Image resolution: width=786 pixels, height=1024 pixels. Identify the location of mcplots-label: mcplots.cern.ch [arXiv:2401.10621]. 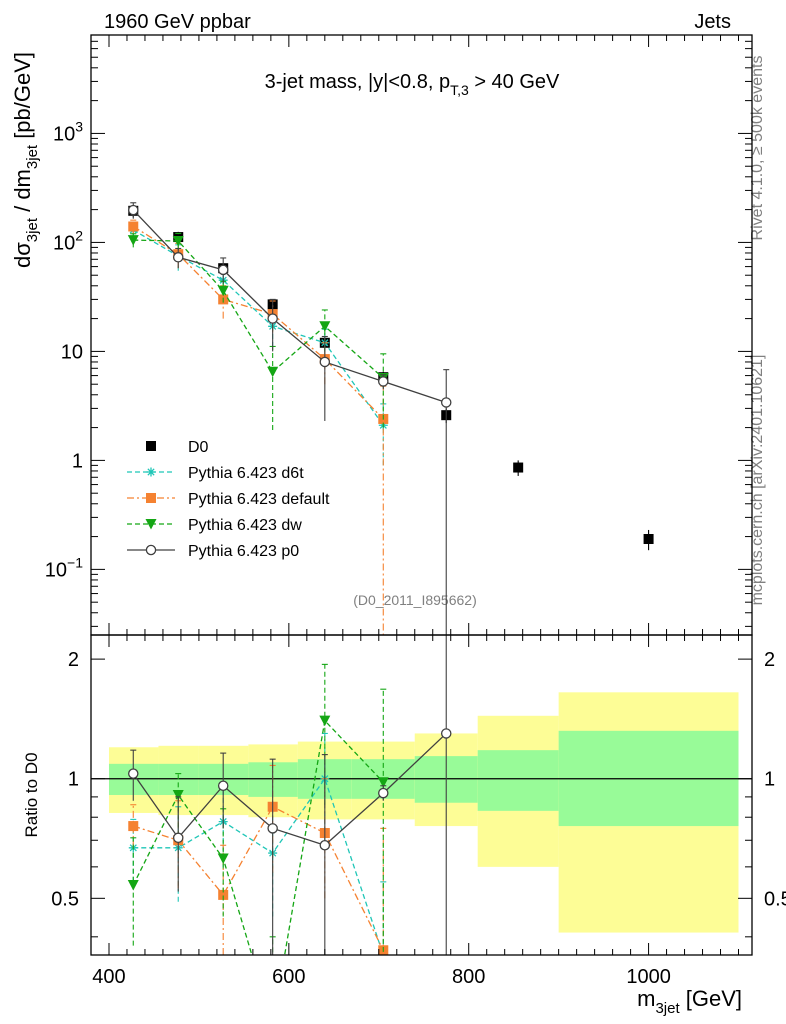
(757, 480).